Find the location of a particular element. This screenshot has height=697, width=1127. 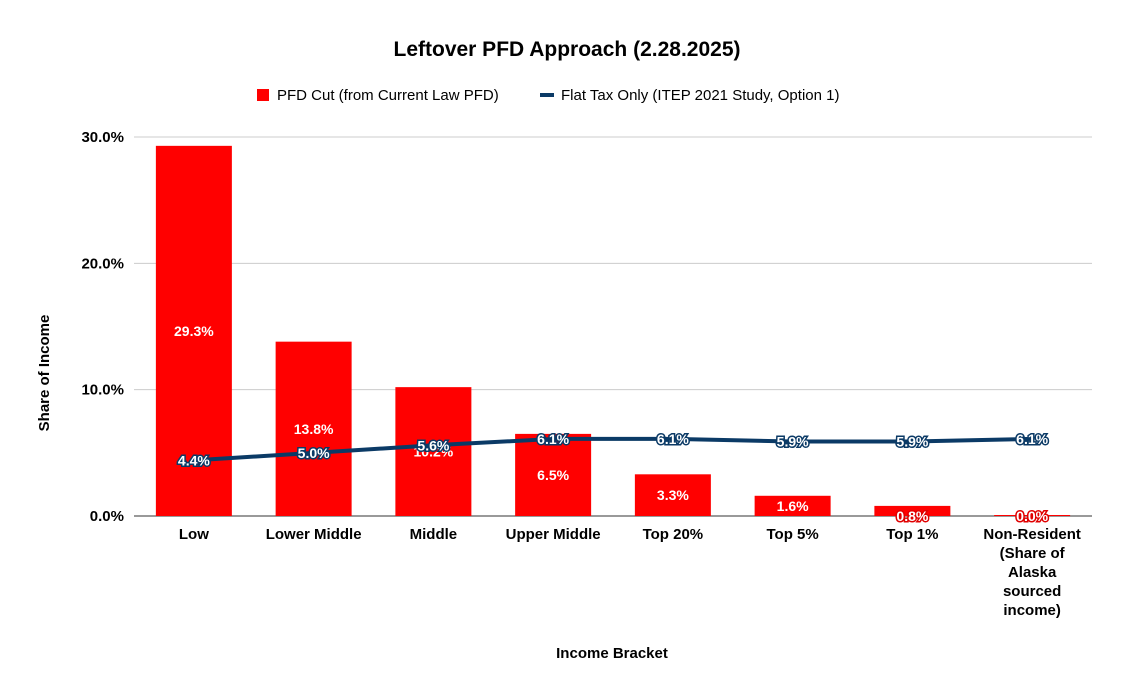

x-category-line: Upper Middle is located at coordinates (553, 534).